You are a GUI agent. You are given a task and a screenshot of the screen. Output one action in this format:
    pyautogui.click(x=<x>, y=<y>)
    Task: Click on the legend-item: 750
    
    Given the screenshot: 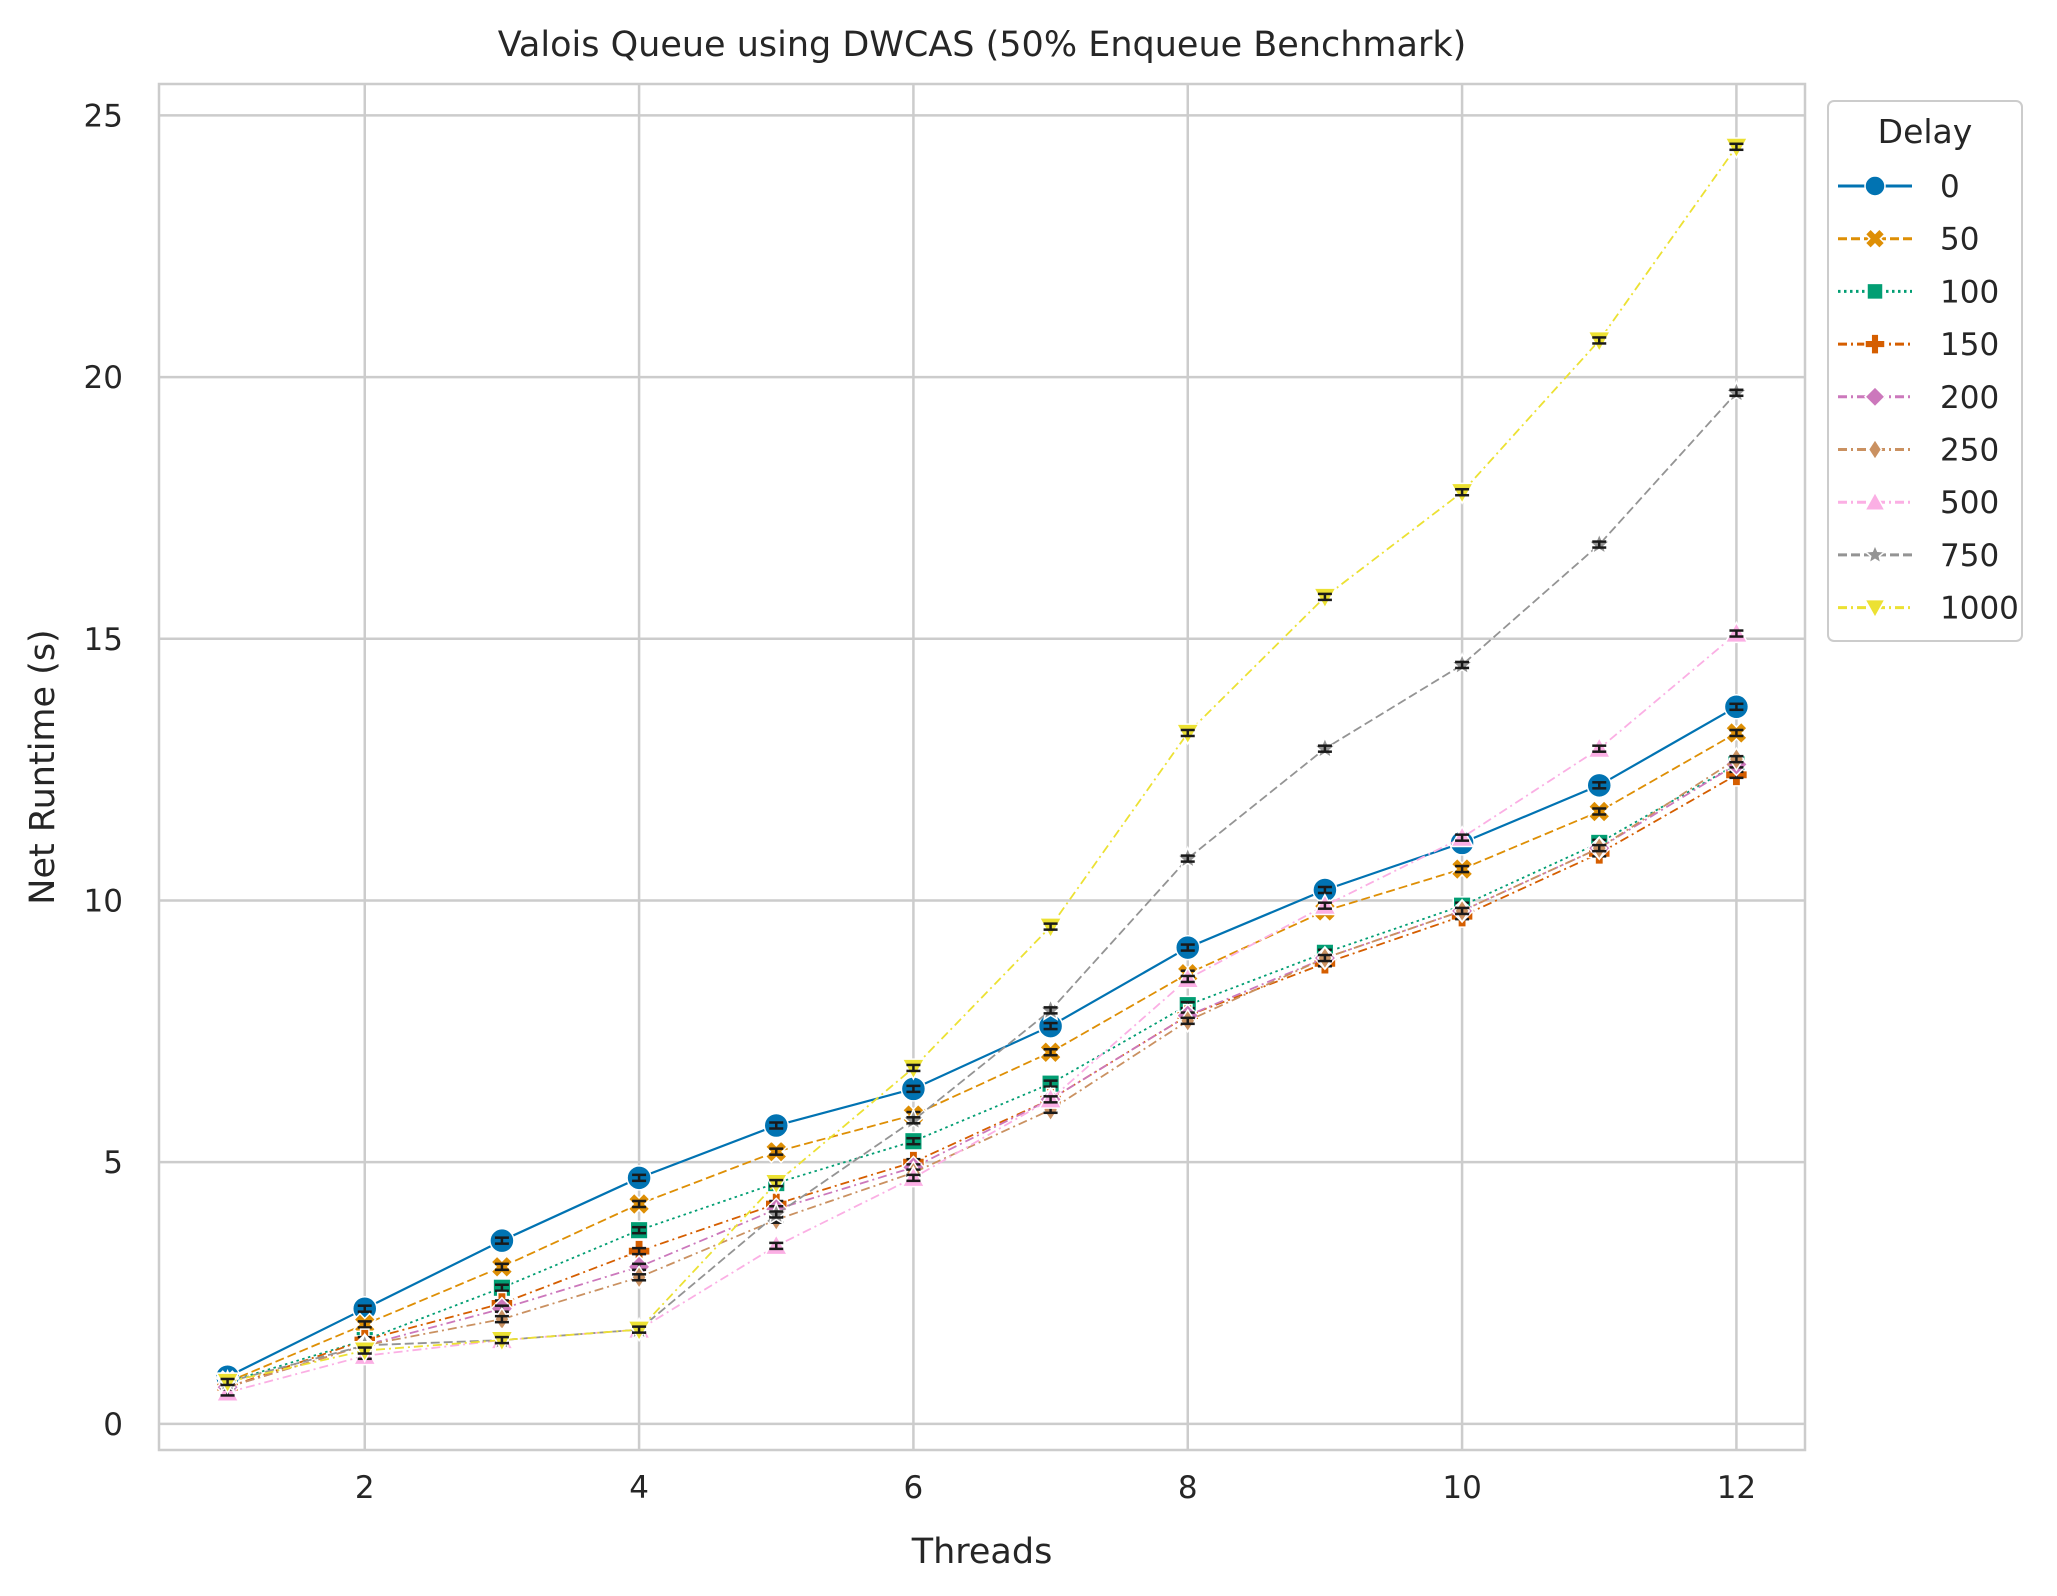 What is the action you would take?
    pyautogui.click(x=1918, y=556)
    